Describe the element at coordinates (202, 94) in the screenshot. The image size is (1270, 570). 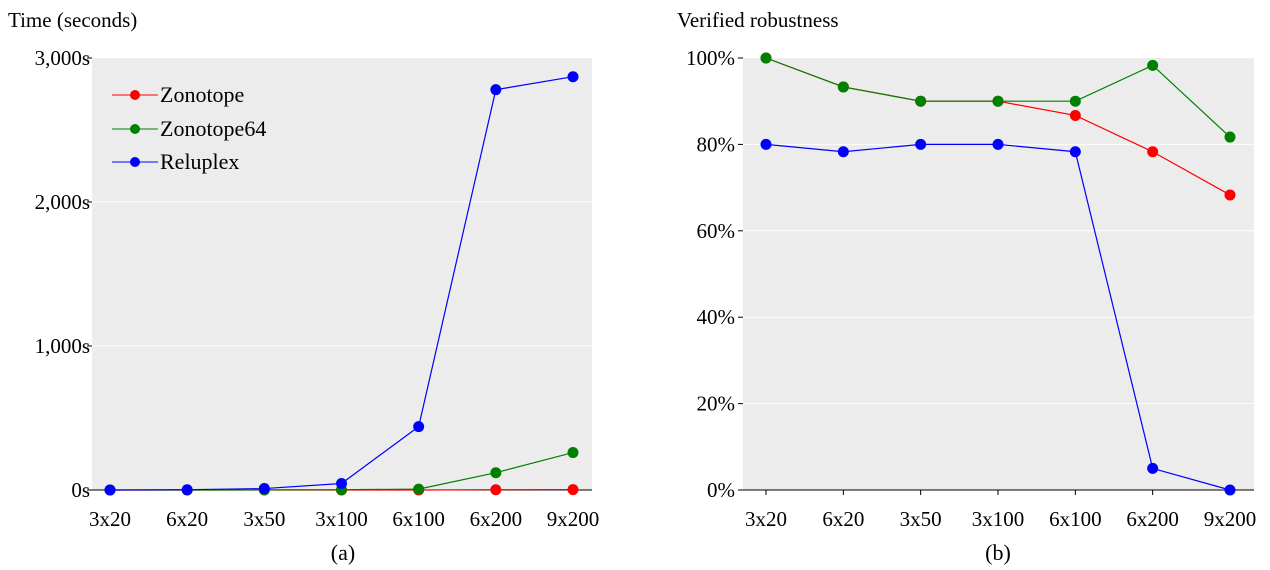
I see `legend-label-zonotope: Zonotope` at that location.